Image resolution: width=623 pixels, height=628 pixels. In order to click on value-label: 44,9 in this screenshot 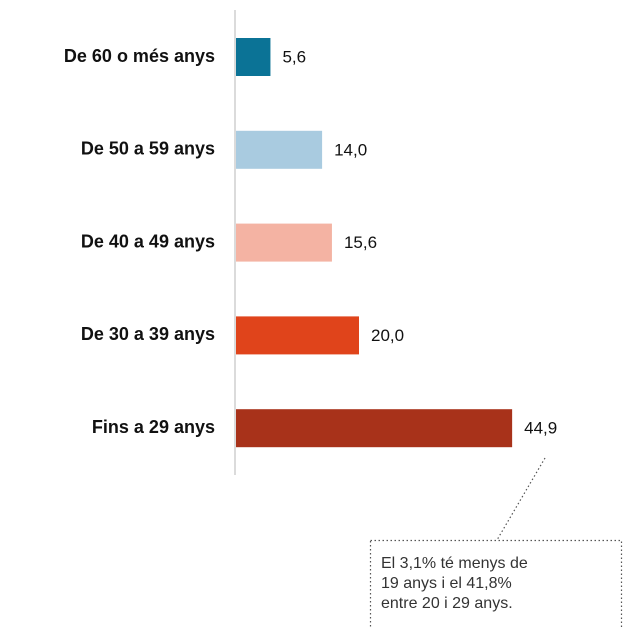, I will do `click(540, 428)`.